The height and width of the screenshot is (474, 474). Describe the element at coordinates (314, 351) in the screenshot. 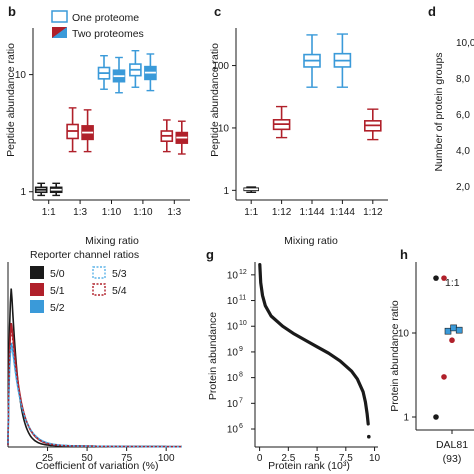

I see `panel-g-marks` at that location.